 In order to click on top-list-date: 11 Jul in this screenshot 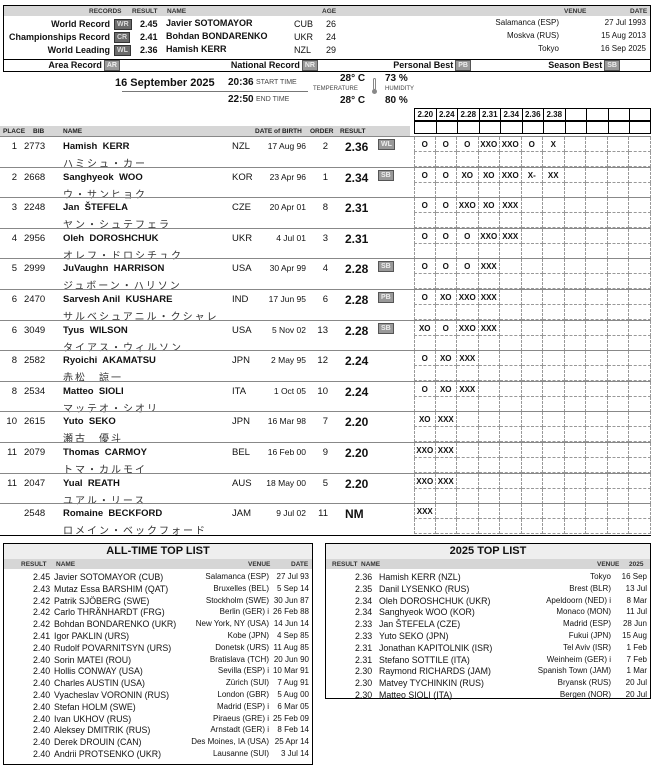, I will do `click(636, 612)`.